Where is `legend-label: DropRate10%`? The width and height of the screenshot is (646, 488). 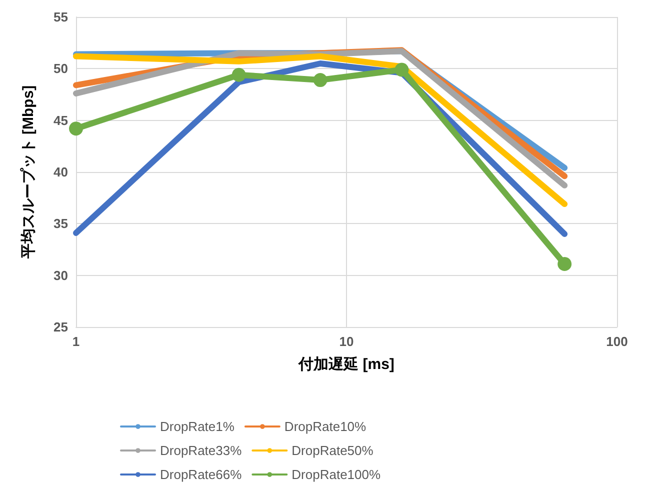
legend-label: DropRate10% is located at coordinates (325, 426).